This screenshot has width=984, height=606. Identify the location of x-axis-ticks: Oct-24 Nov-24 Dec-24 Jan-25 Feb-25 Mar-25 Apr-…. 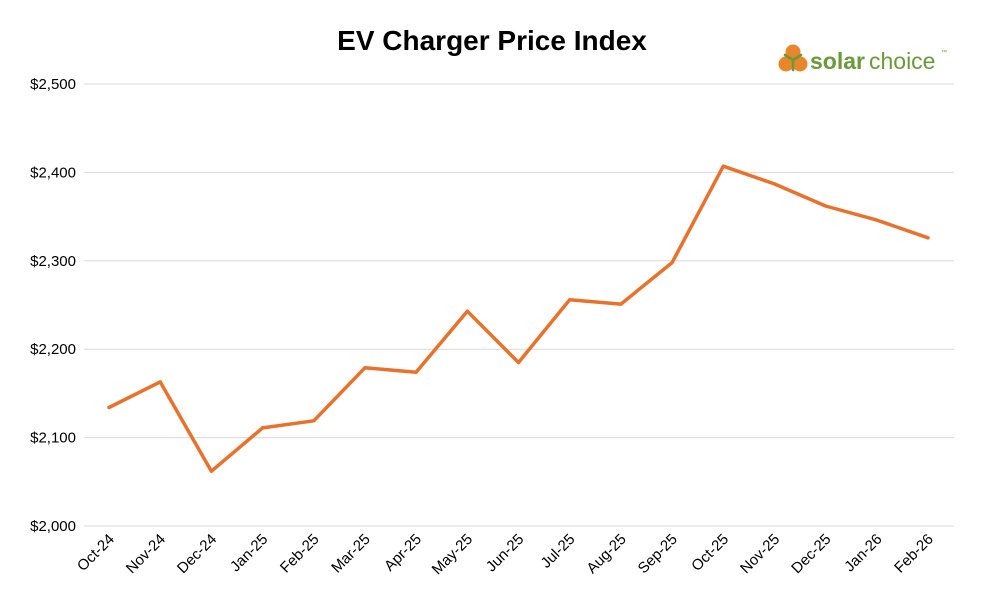
(505, 554).